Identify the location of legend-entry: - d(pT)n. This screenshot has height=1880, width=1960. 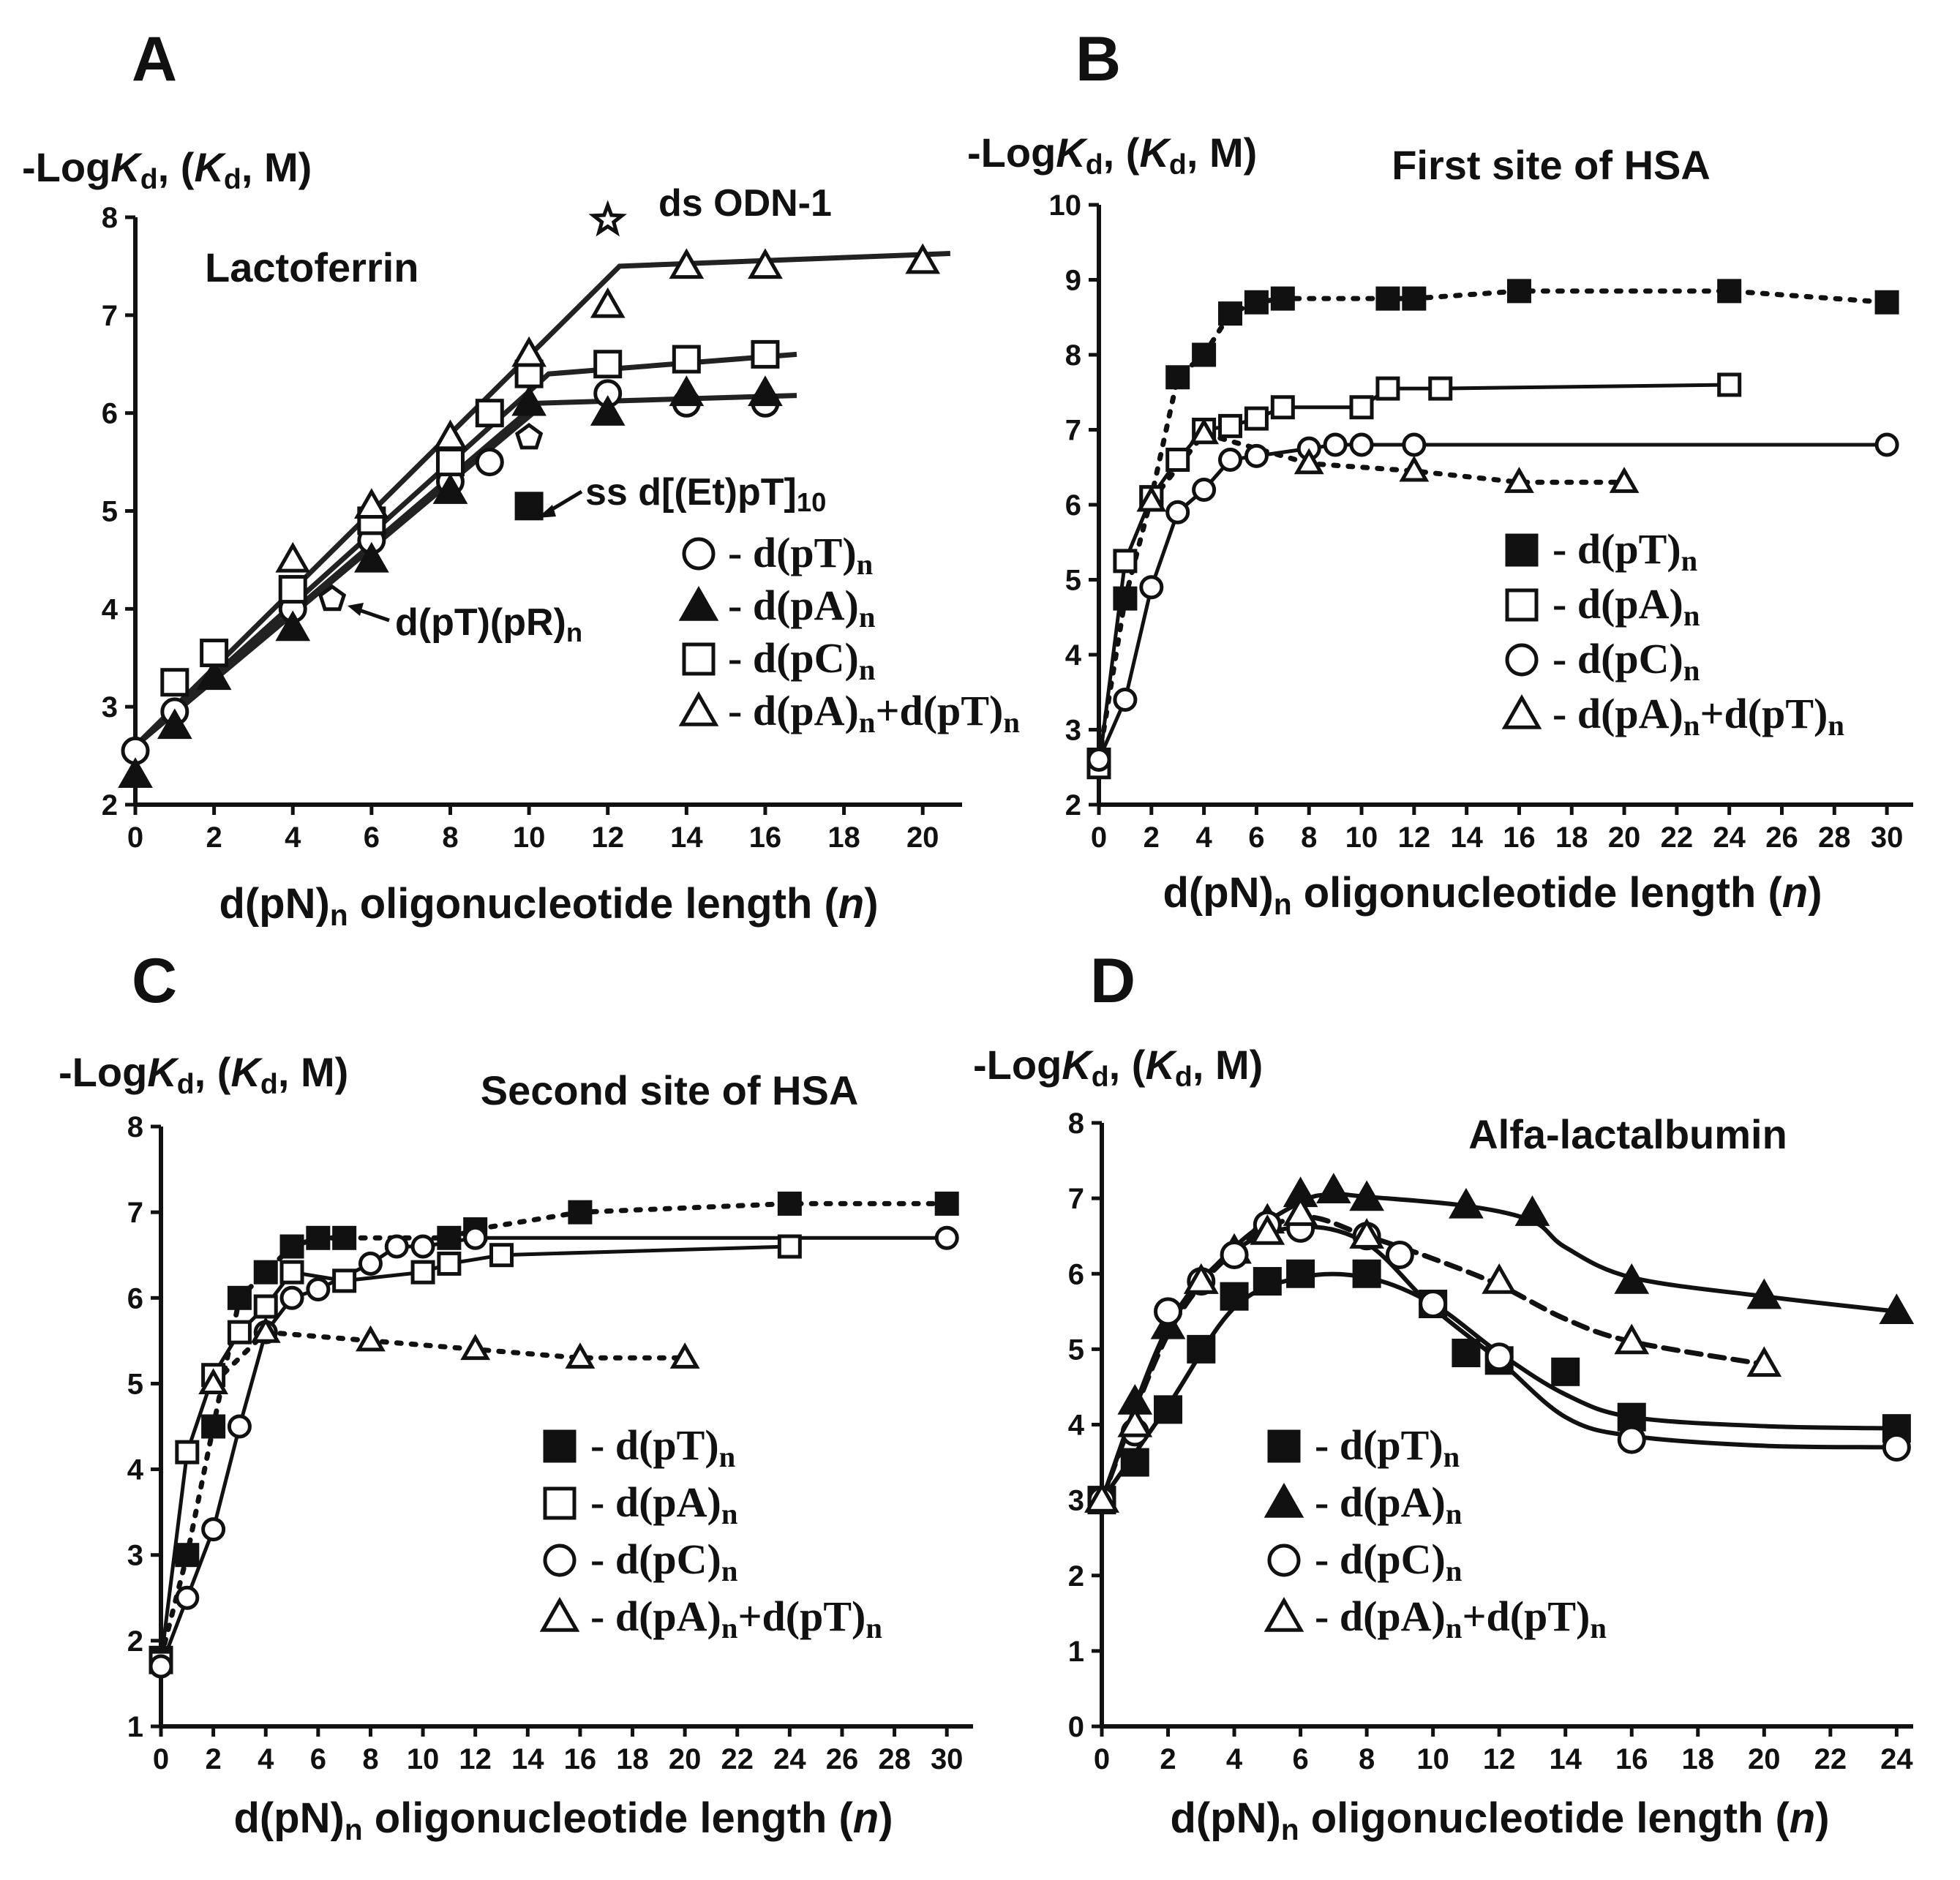
(662, 1447).